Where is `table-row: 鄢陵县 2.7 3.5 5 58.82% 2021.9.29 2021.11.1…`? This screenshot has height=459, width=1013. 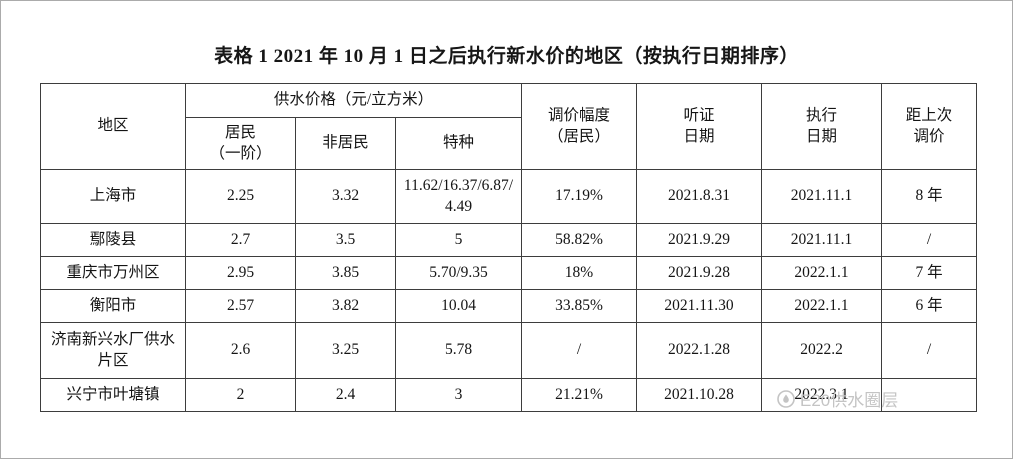 table-row: 鄢陵县 2.7 3.5 5 58.82% 2021.9.29 2021.11.1… is located at coordinates (509, 240).